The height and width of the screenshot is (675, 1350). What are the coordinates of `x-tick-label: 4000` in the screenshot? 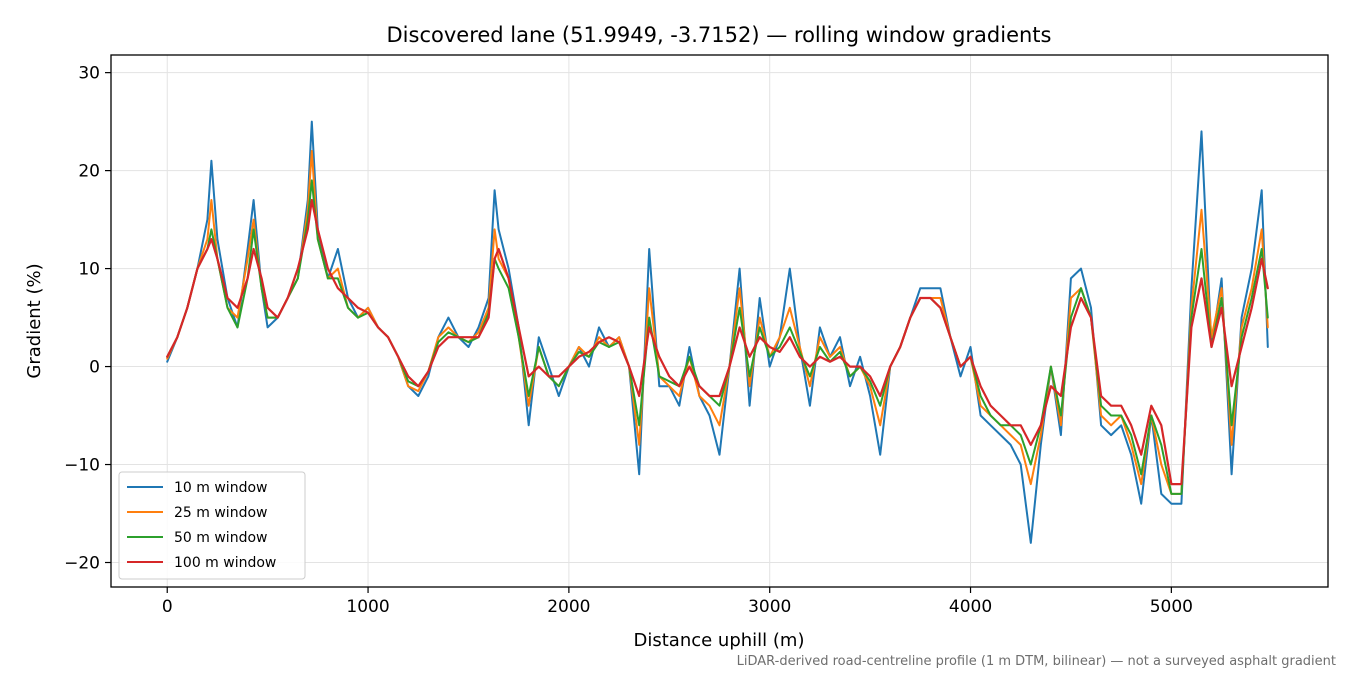 It's located at (970, 607).